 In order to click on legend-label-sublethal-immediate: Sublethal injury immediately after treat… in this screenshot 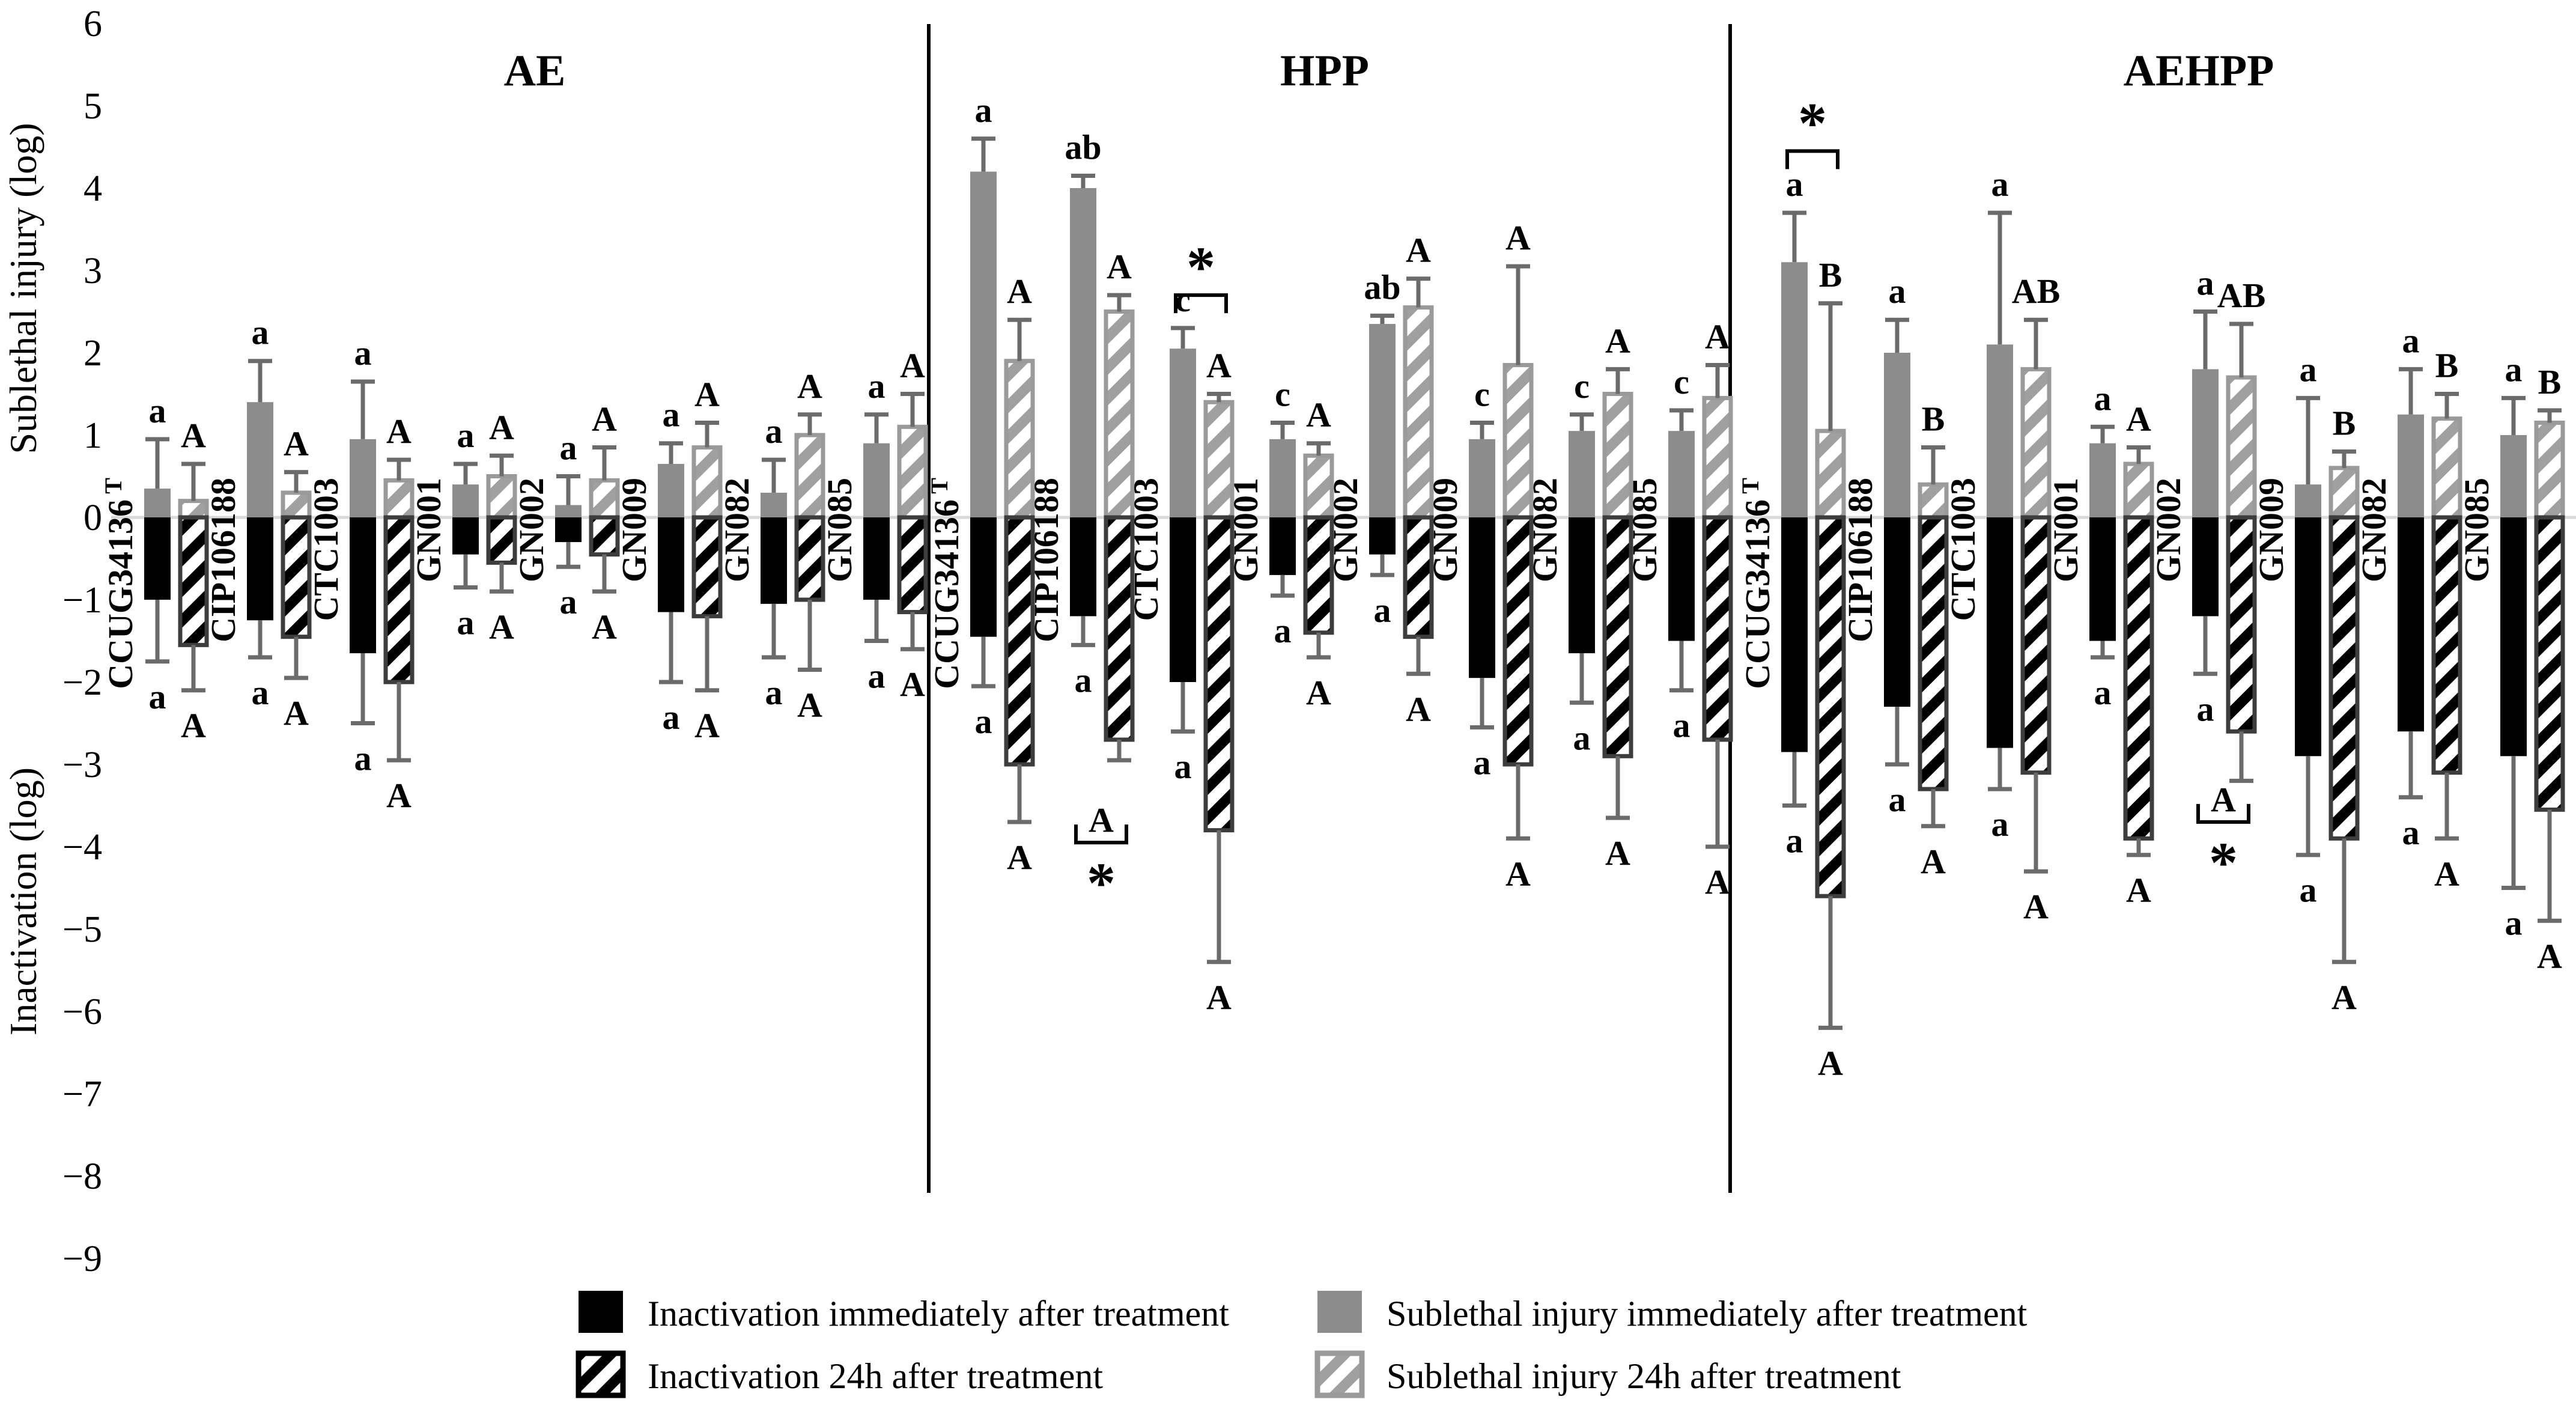, I will do `click(1707, 1313)`.